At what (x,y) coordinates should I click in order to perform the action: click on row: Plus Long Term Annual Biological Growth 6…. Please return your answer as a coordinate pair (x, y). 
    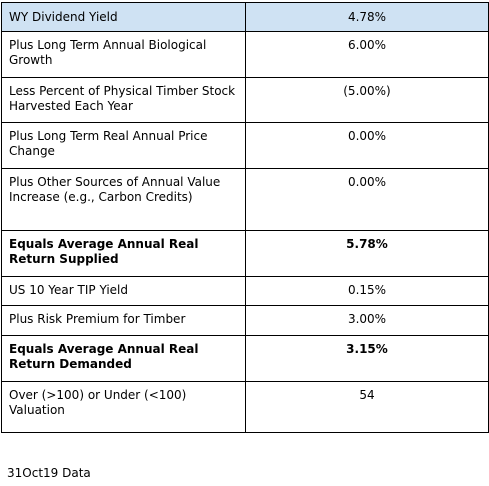
    Looking at the image, I should click on (245, 54).